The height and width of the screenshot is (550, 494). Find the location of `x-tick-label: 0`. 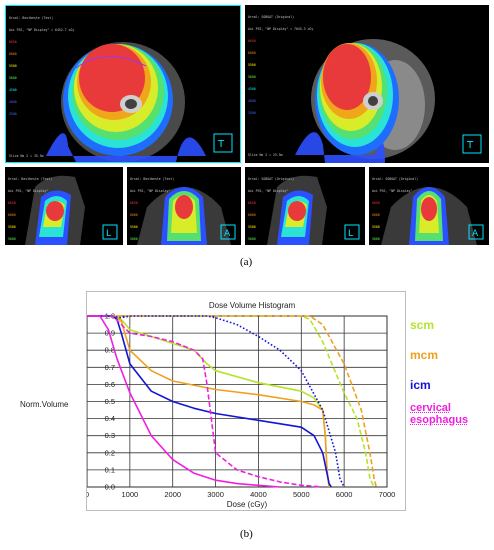

x-tick-label: 0 is located at coordinates (88, 494).